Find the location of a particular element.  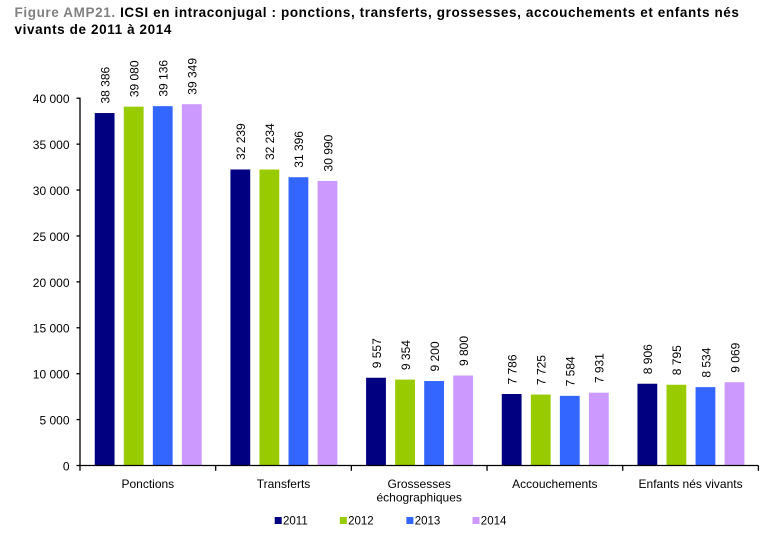

svg-text: 7 725 is located at coordinates (542, 370).